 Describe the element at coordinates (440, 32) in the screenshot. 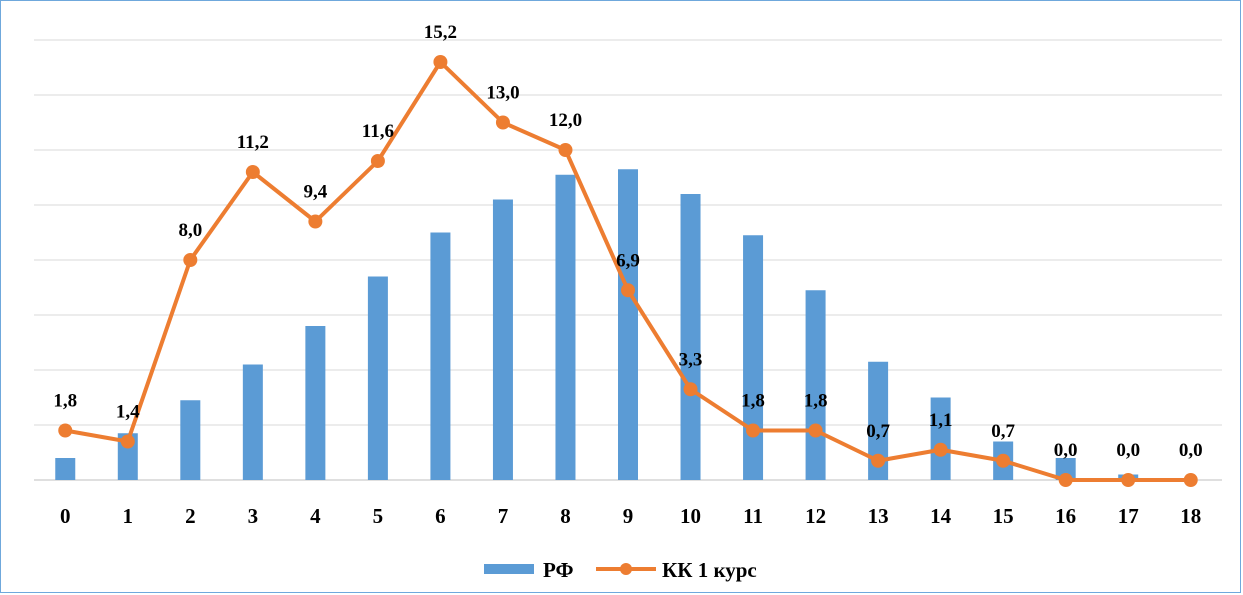

I see `data-label-kk-6: 15,2` at that location.